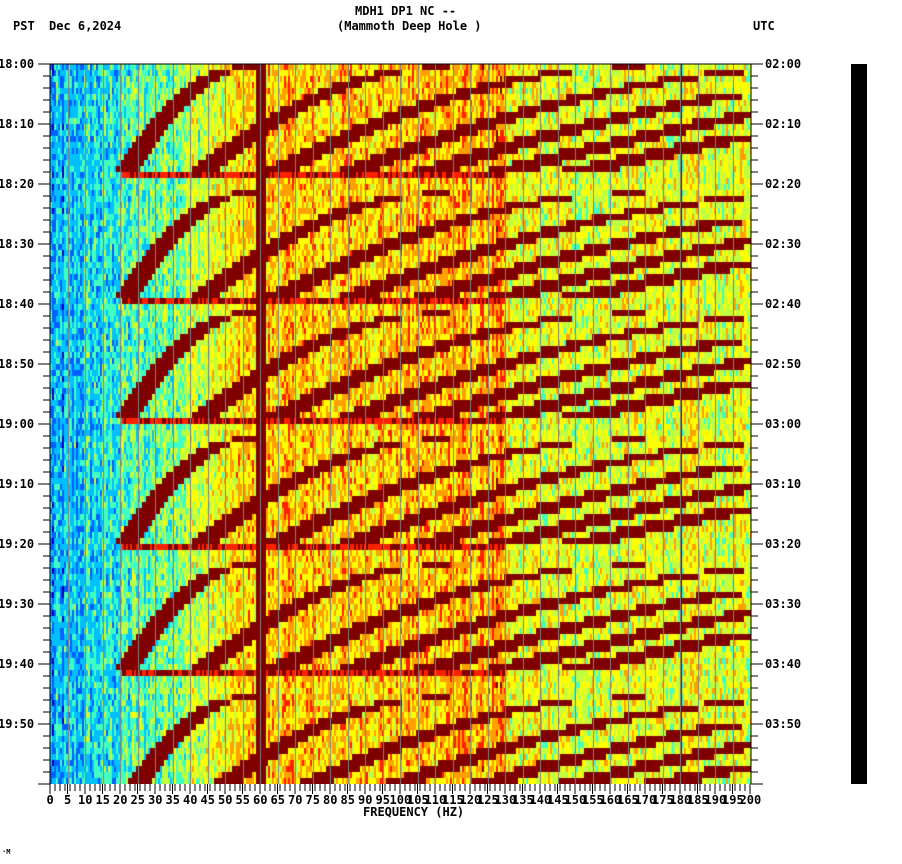 The image size is (902, 864). I want to click on y-tick-left: 19:30, so click(17, 604).